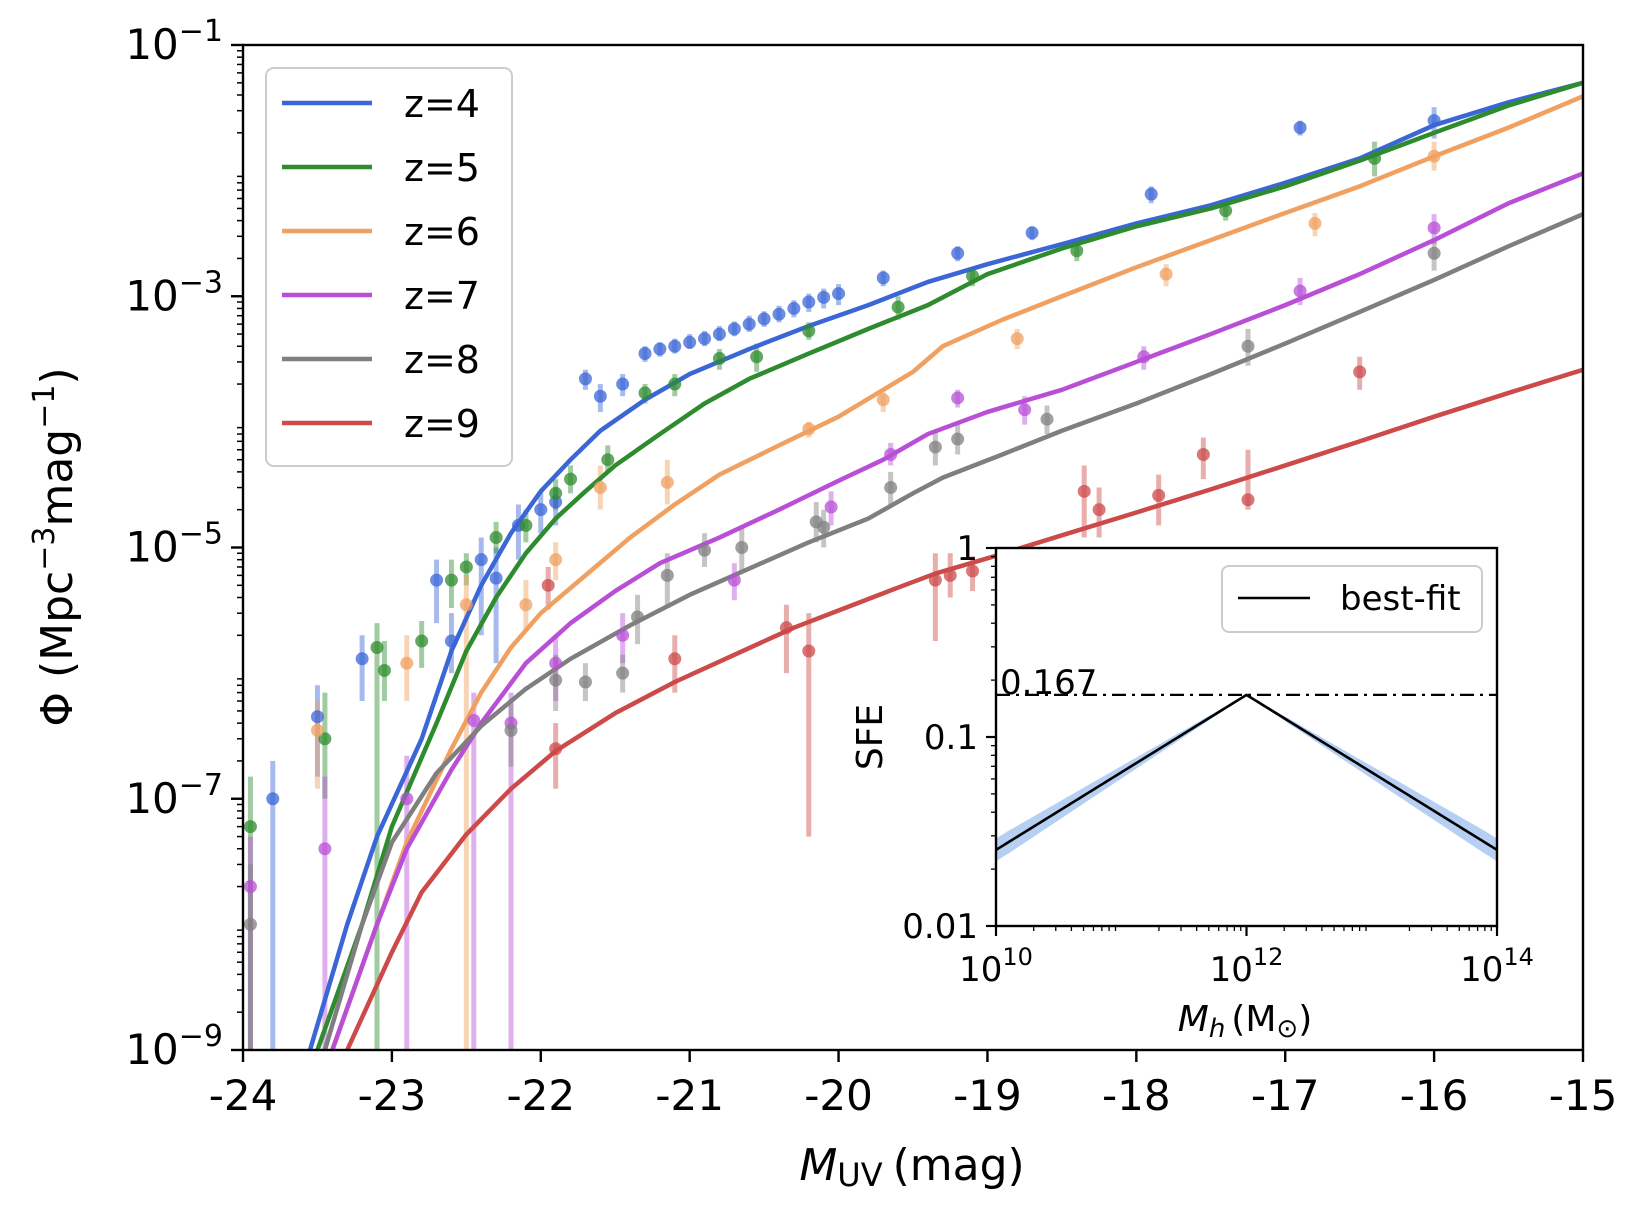 Image resolution: width=1646 pixels, height=1213 pixels. Describe the element at coordinates (911, 1167) in the screenshot. I see `main-x-axis-title: MUV (mag)` at that location.